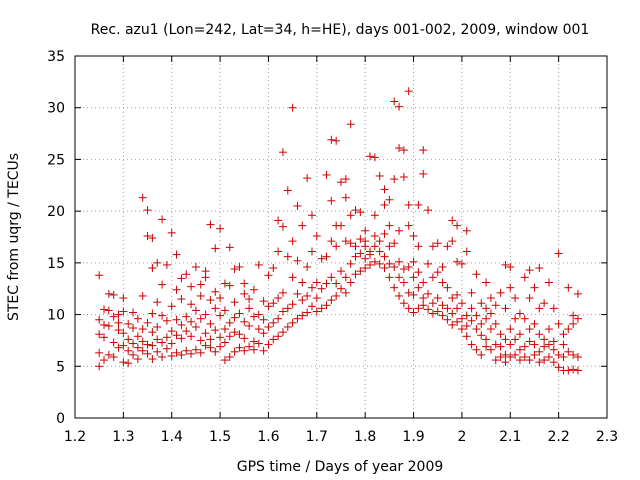 Image resolution: width=640 pixels, height=480 pixels. What do you see at coordinates (60, 367) in the screenshot?
I see `y-tick-label: 5` at bounding box center [60, 367].